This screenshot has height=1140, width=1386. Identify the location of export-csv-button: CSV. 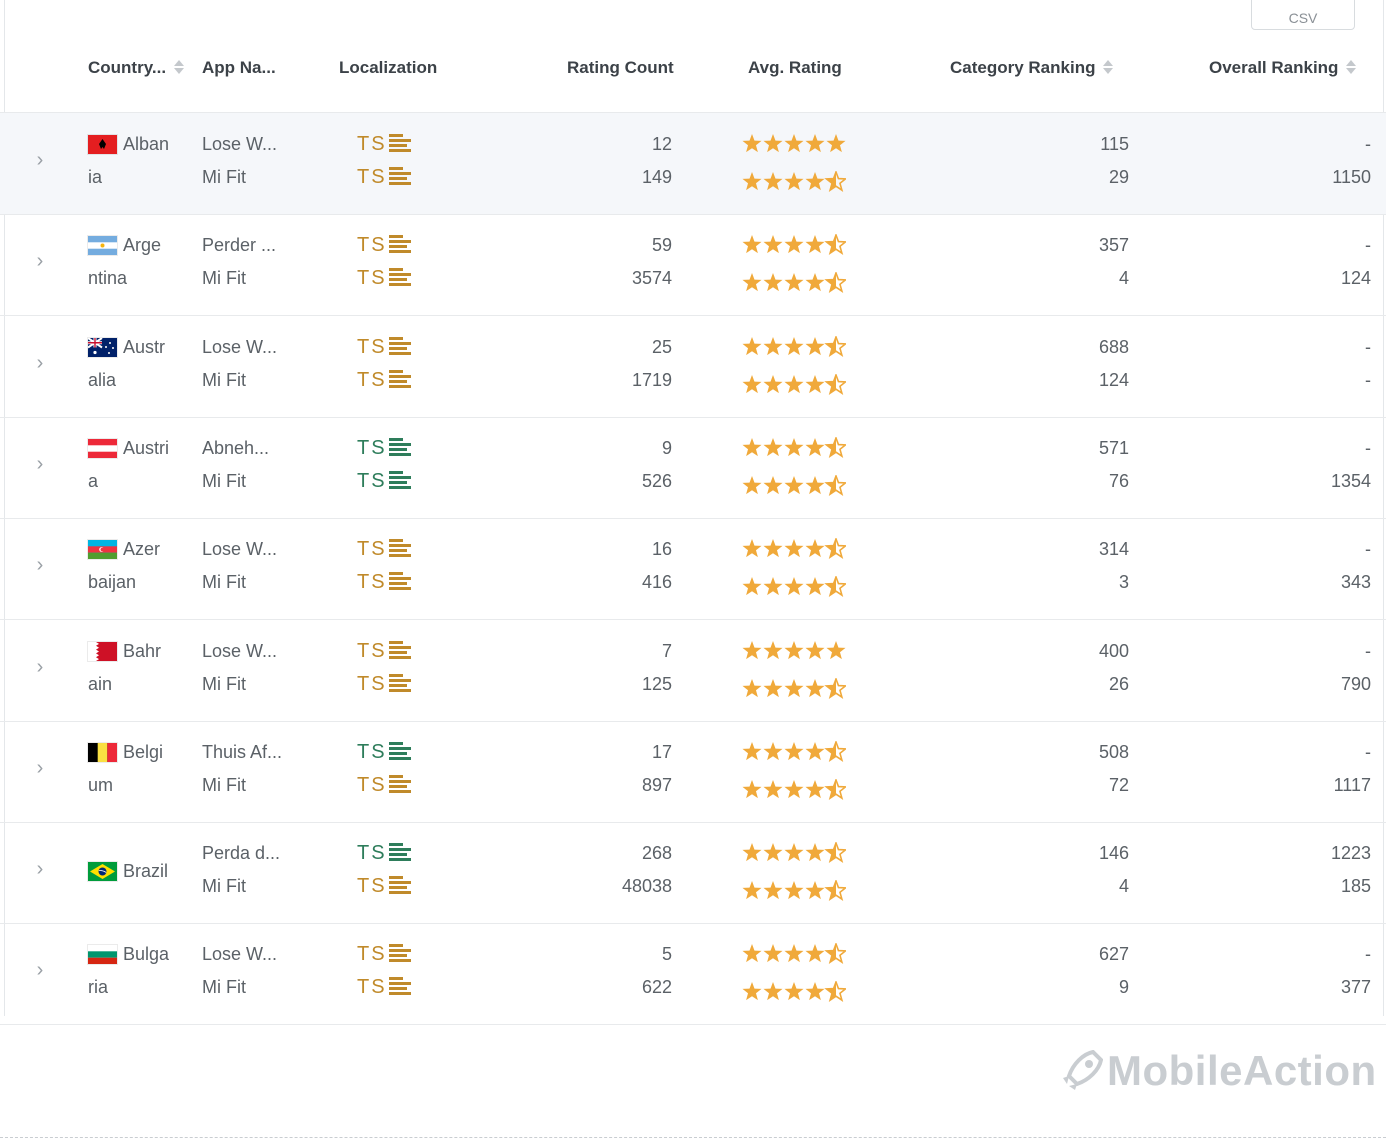
(1303, 15).